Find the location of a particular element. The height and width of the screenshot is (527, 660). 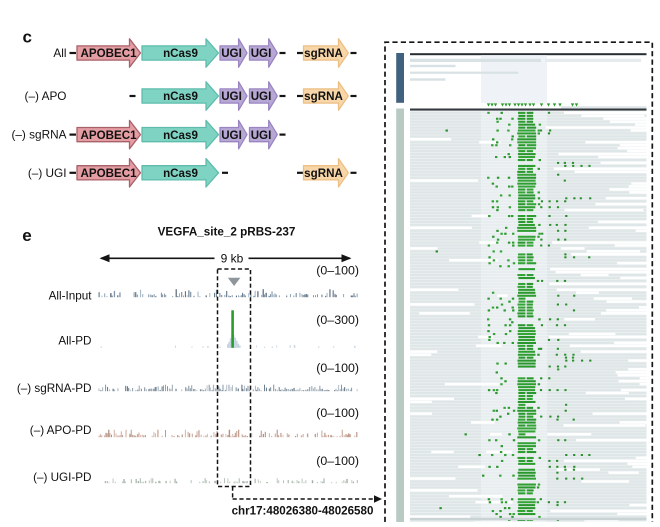

svg-text: c is located at coordinates (27, 36).